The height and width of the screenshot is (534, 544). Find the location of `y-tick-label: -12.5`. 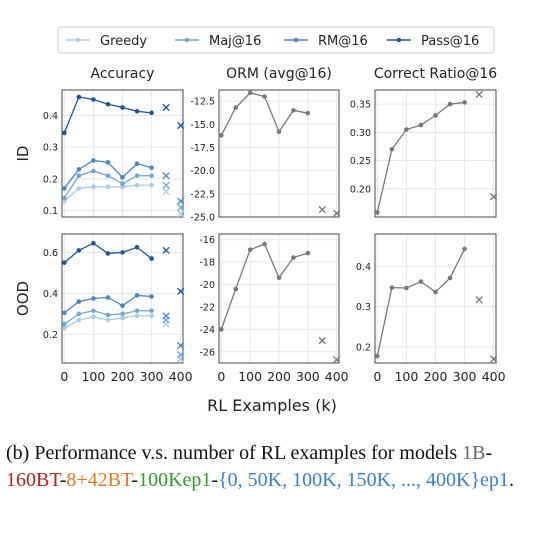

y-tick-label: -12.5 is located at coordinates (202, 102).